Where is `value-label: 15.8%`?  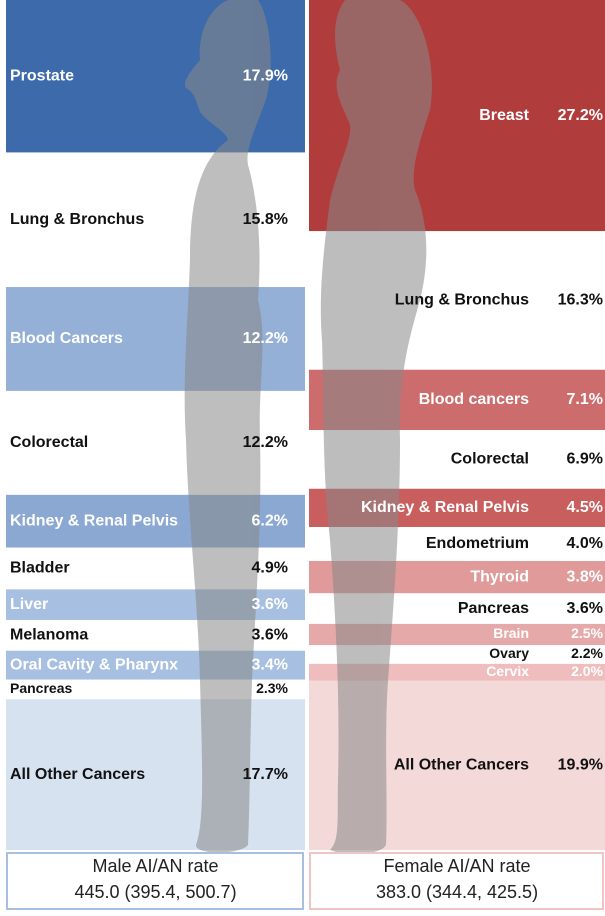 value-label: 15.8% is located at coordinates (265, 219).